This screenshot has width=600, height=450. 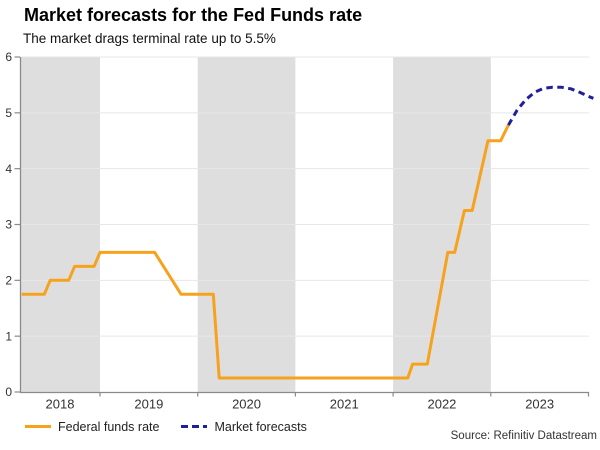 I want to click on market-forecasts-line, so click(x=550, y=105).